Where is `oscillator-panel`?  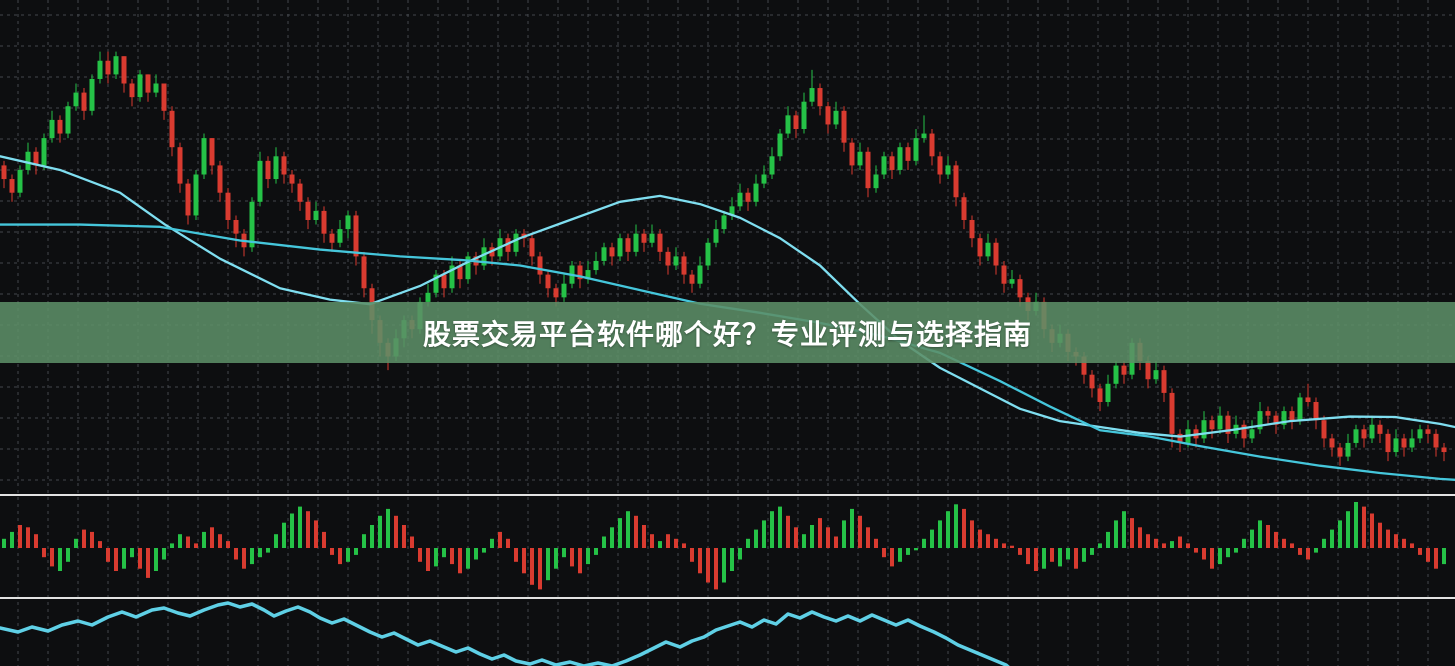 oscillator-panel is located at coordinates (507, 633).